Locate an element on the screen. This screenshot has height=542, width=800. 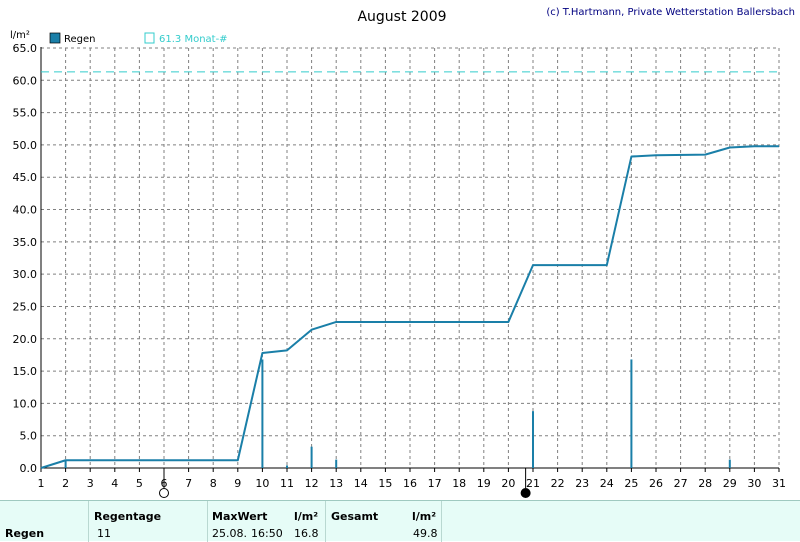
chart-title: August 2009 is located at coordinates (401, 17).